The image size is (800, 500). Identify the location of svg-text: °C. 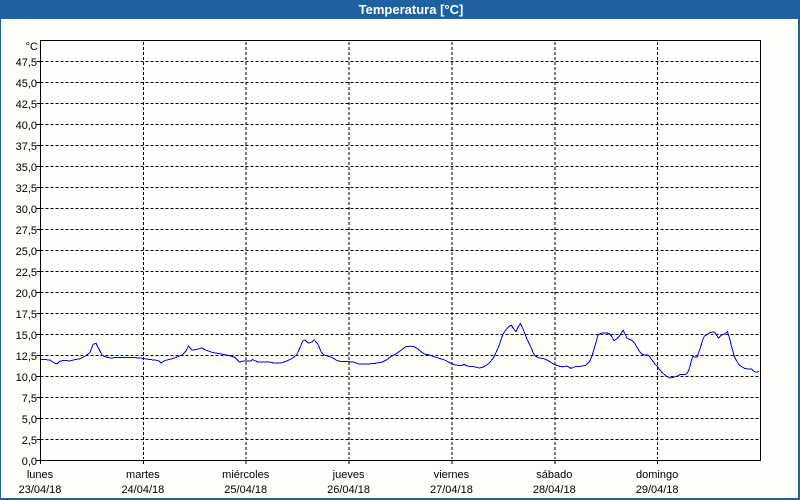
(32, 47).